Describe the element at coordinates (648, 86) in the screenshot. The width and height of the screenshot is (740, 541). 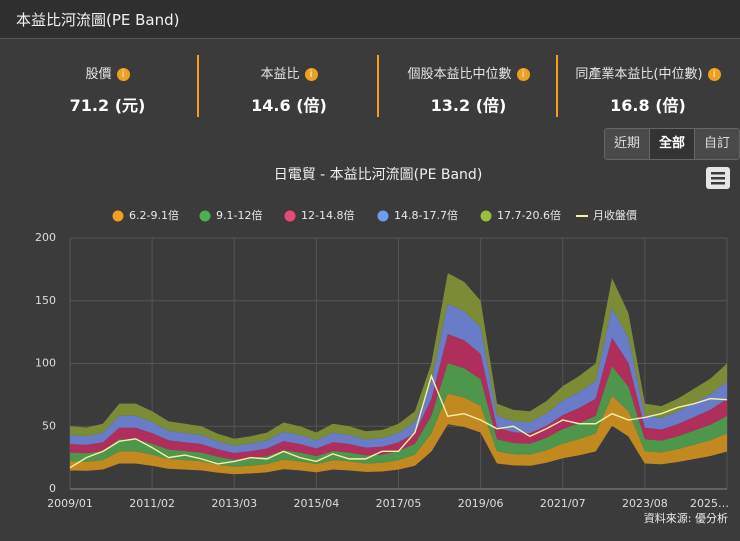
I see `stat-card: 同產業本益比(中位數) i 16.8 (倍)` at that location.